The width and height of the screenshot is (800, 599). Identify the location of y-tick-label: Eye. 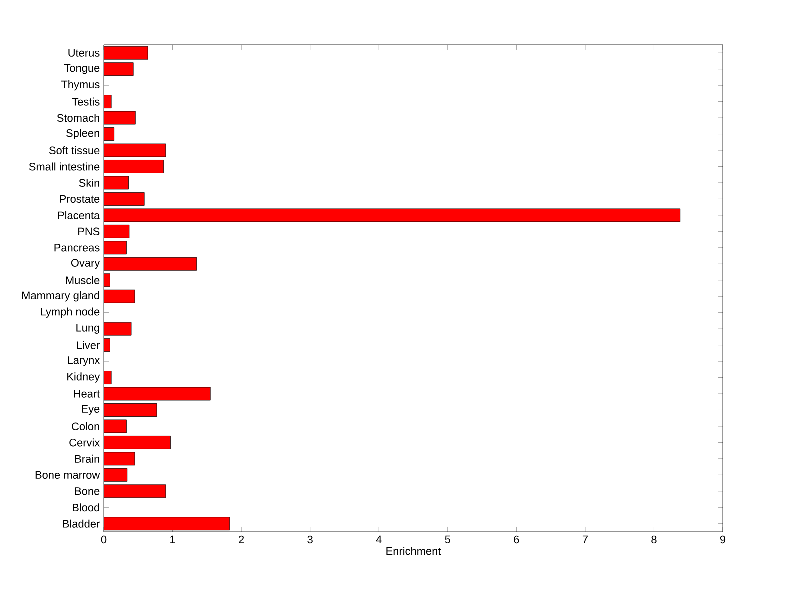
(91, 410).